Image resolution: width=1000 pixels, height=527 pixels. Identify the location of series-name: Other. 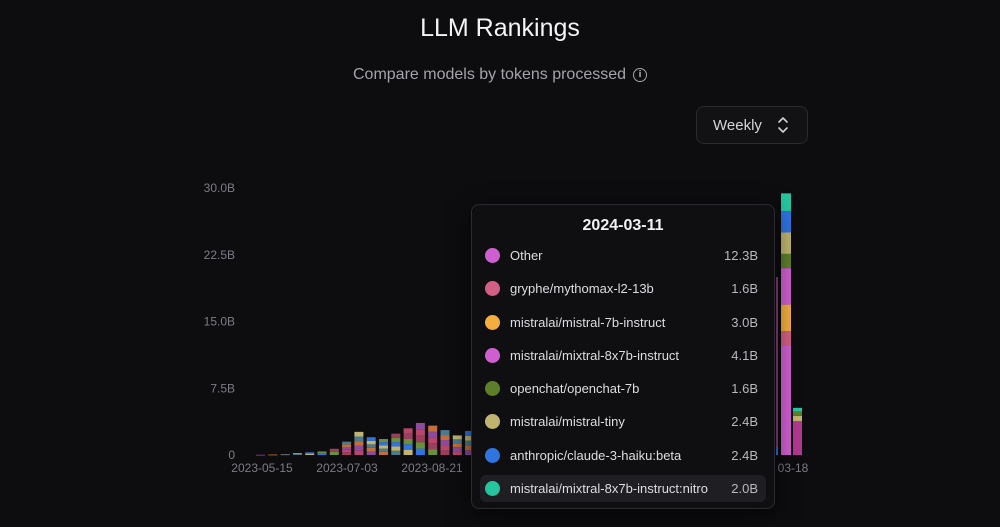
(526, 255).